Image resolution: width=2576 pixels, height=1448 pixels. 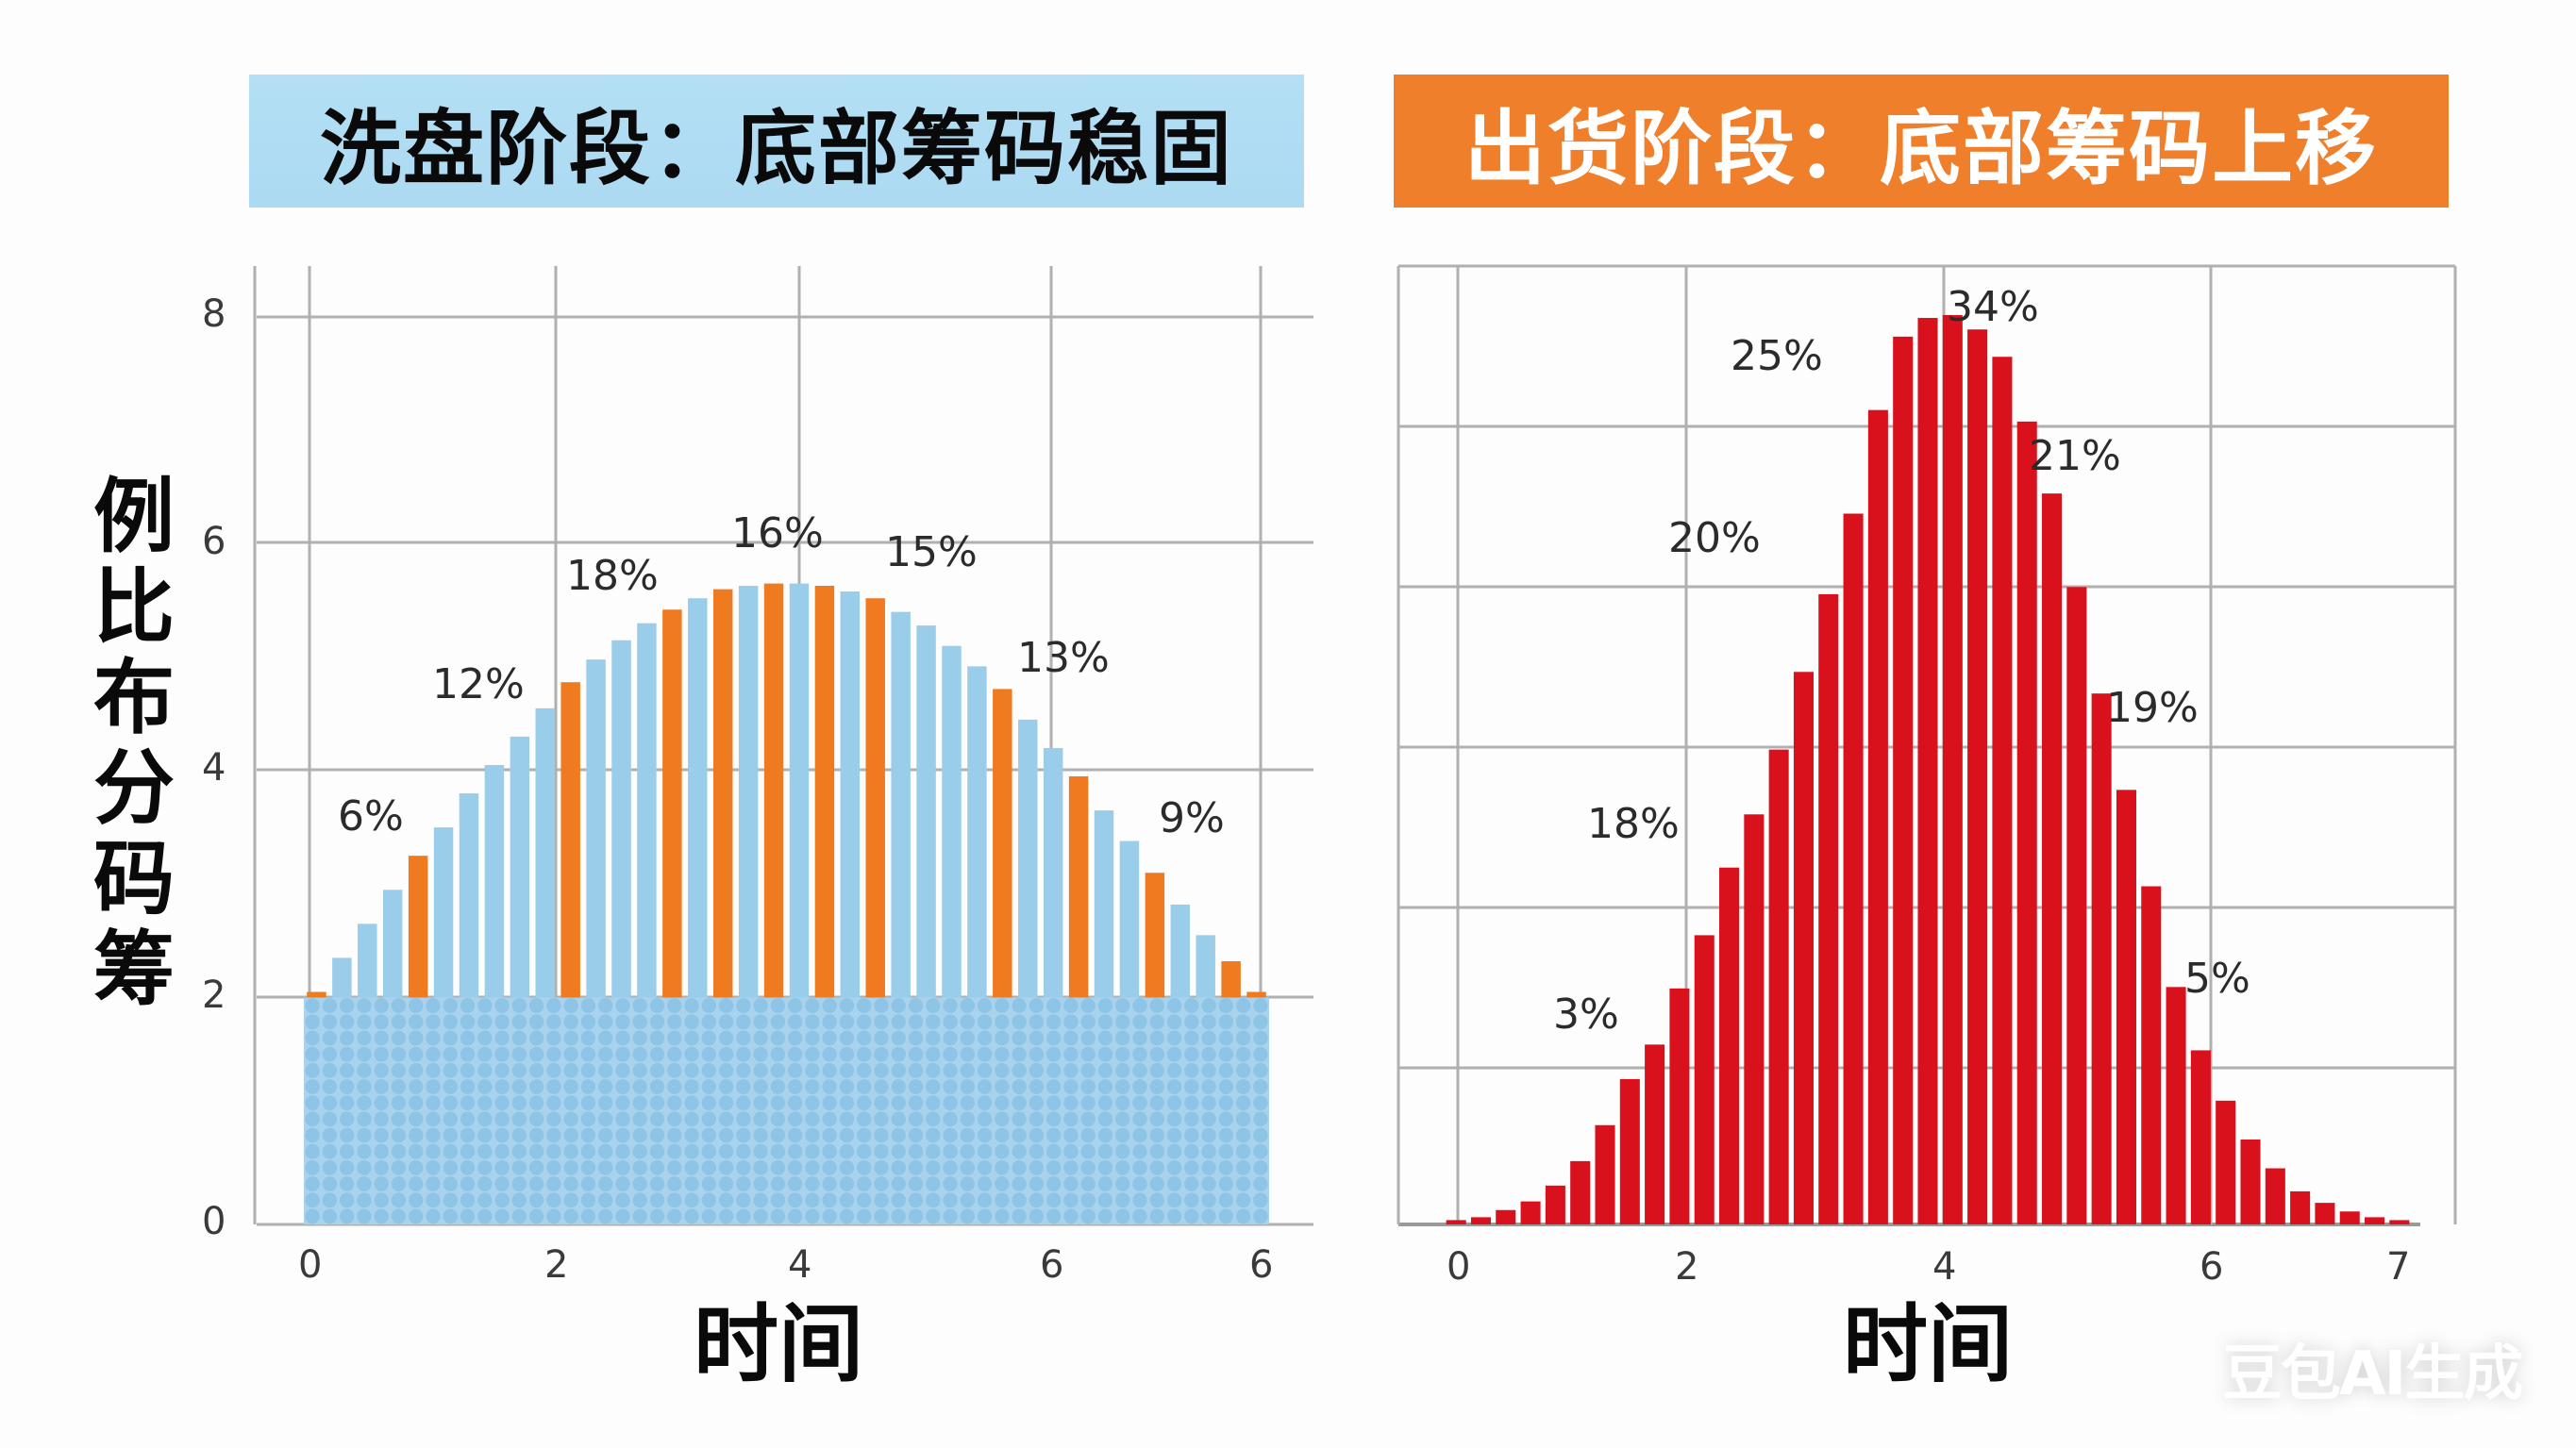 What do you see at coordinates (214, 541) in the screenshot?
I see `y-tick-label: 6` at bounding box center [214, 541].